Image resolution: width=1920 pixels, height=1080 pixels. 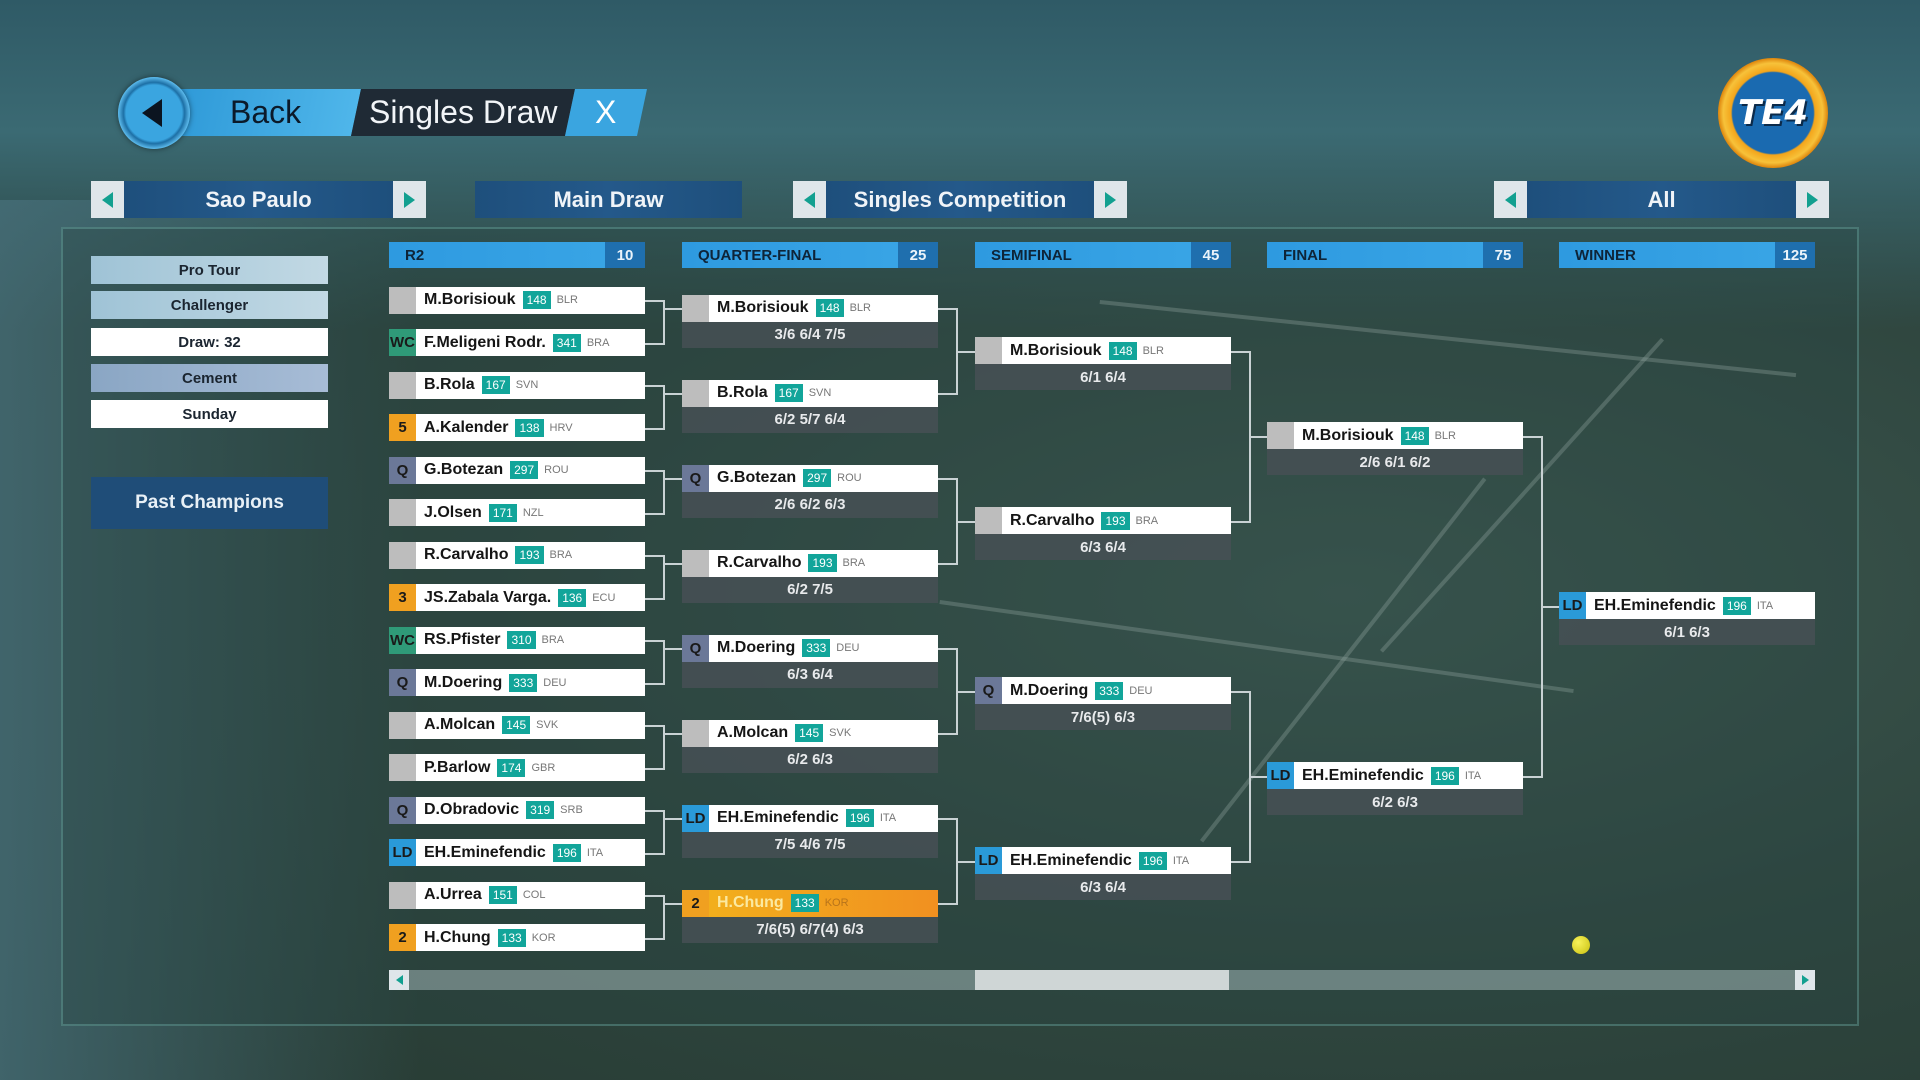 I want to click on player-name: G.Botezan, so click(x=464, y=469).